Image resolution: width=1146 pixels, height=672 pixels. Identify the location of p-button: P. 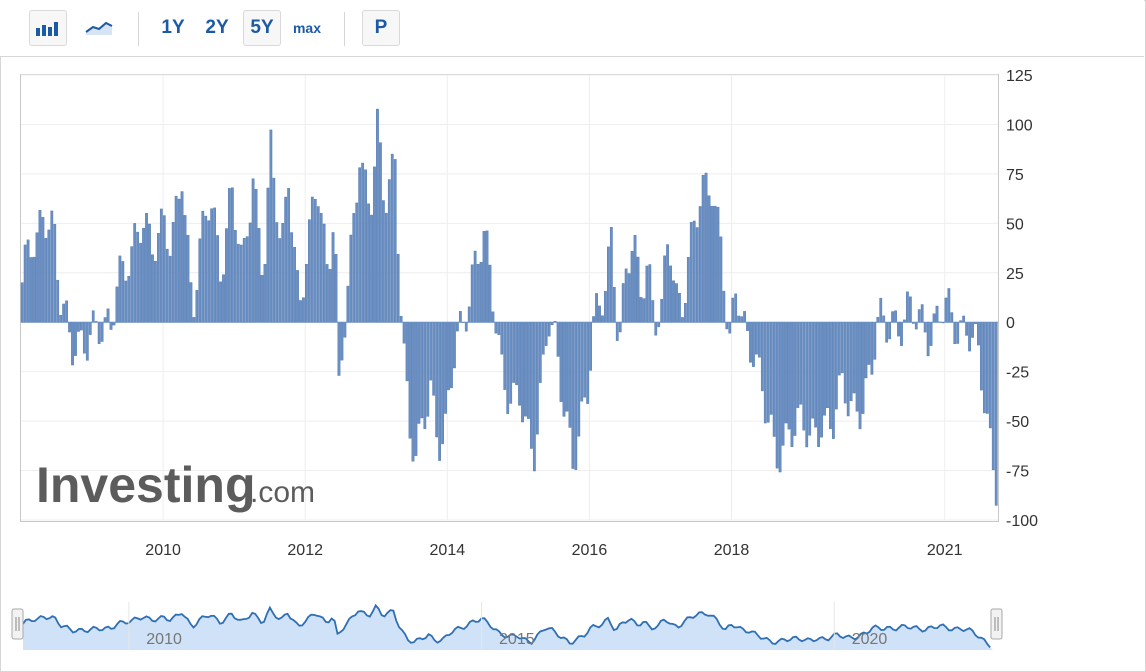
(381, 28).